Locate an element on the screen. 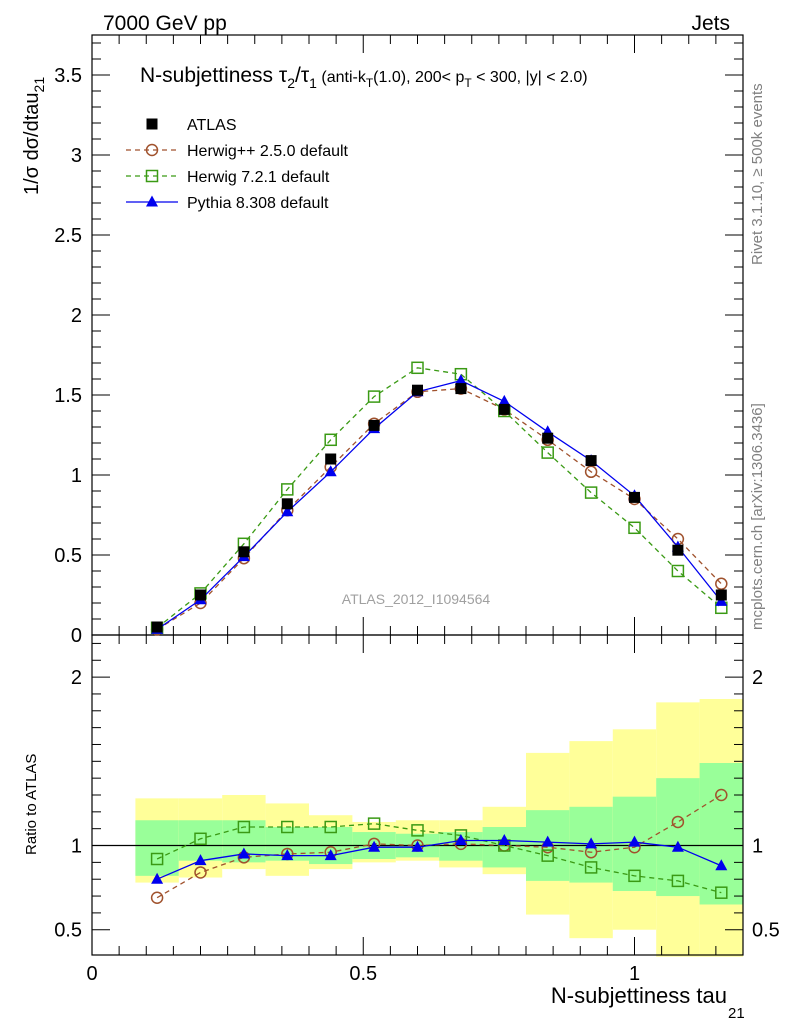 Image resolution: width=786 pixels, height=1024 pixels. herwig-7-2-1-default-legend-marker is located at coordinates (152, 176).